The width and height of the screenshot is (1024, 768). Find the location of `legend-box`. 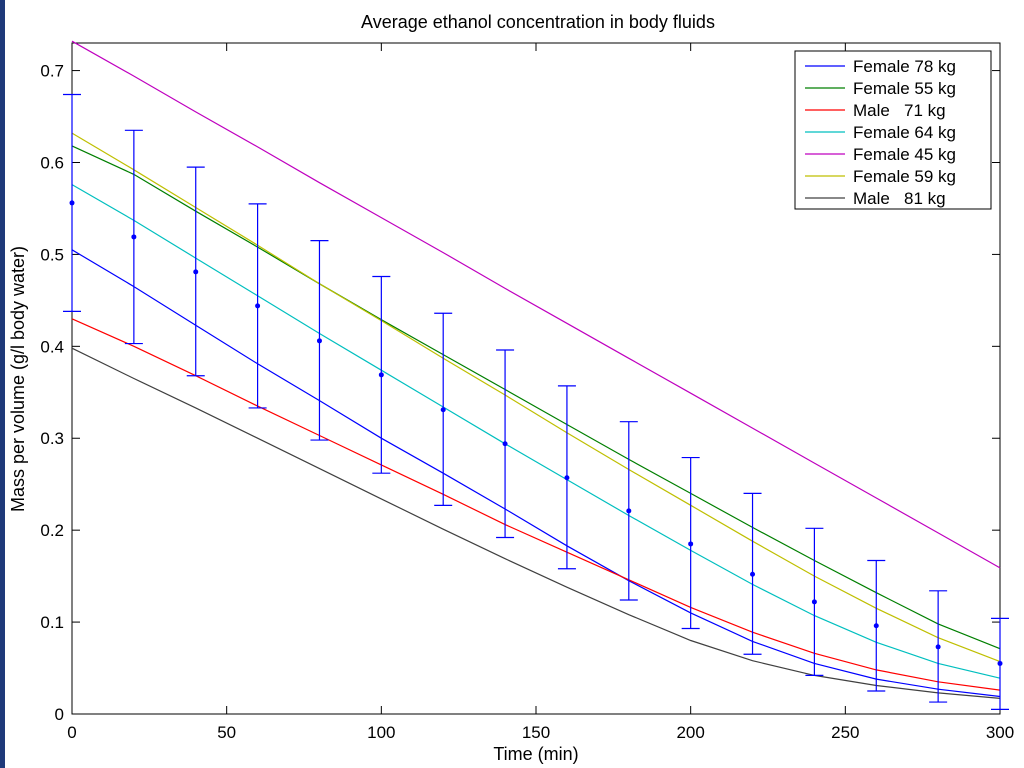

legend-box is located at coordinates (893, 130).